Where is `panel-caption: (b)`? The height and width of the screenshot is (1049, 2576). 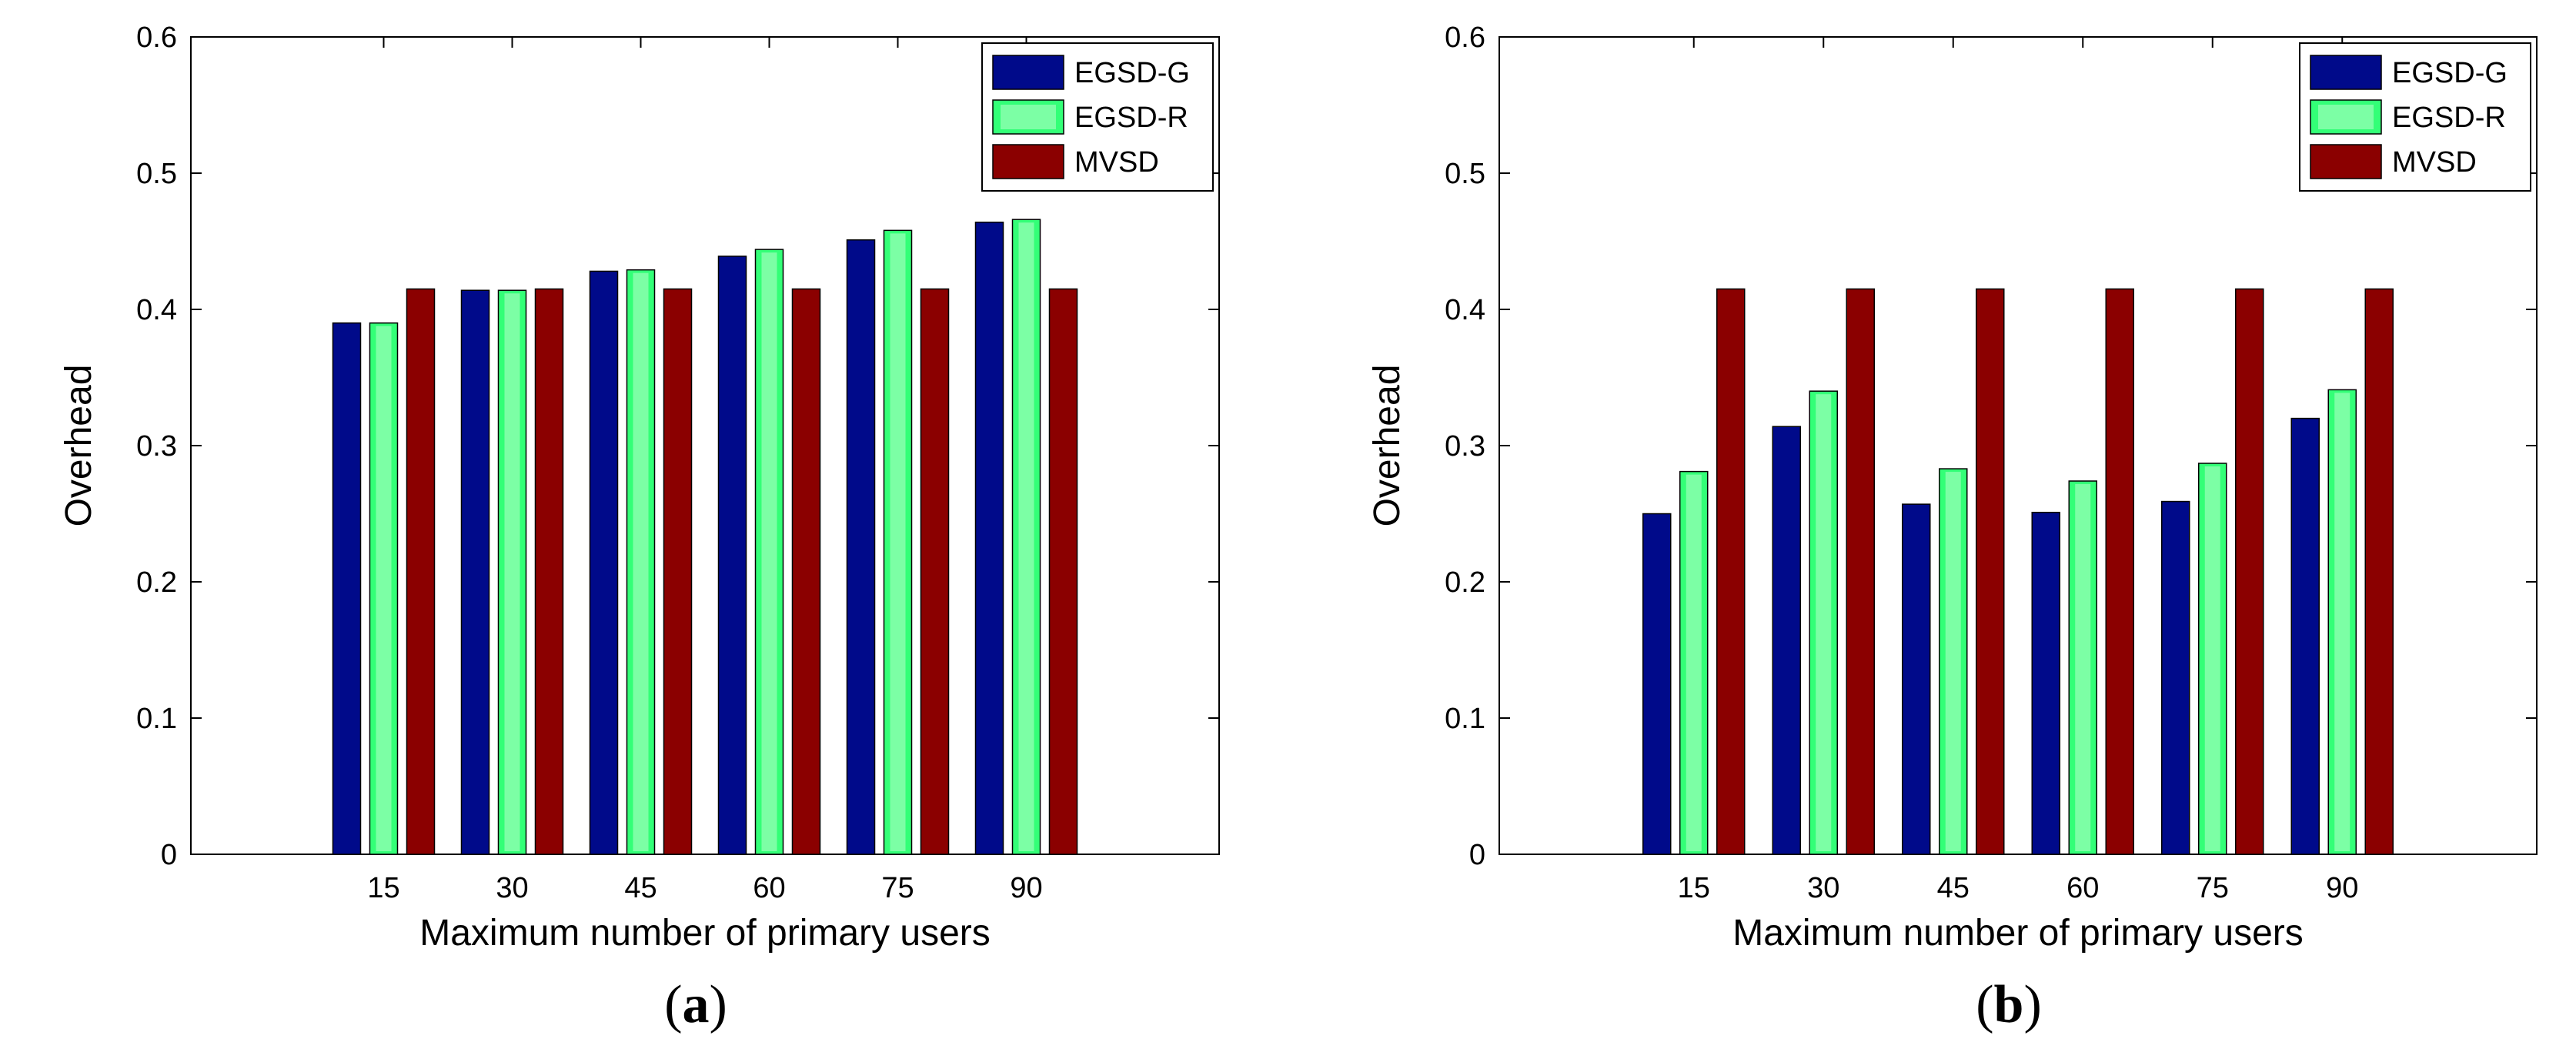
panel-caption: (b) is located at coordinates (2009, 1004).